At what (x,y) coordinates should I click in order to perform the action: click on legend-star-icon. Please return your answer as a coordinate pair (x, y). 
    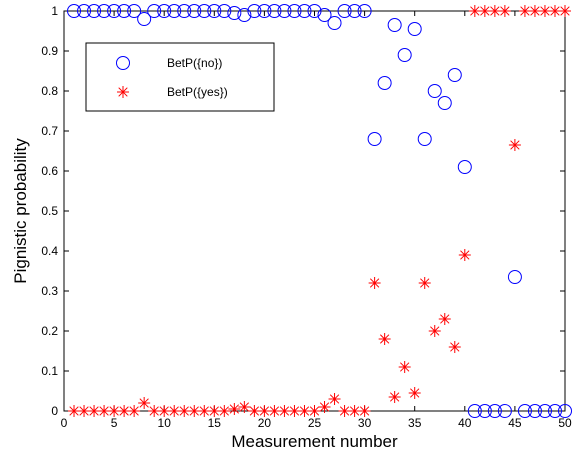
    Looking at the image, I should click on (123, 92).